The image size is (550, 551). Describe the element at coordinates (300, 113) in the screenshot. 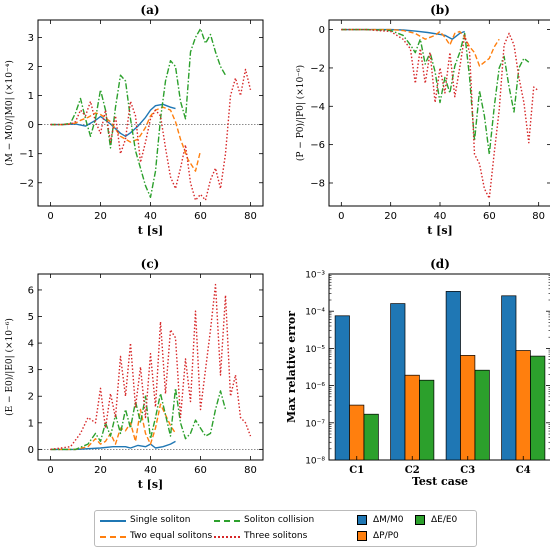

I see `y-axis-label: (P − P0)/|P0| (×10⁻⁶)` at that location.